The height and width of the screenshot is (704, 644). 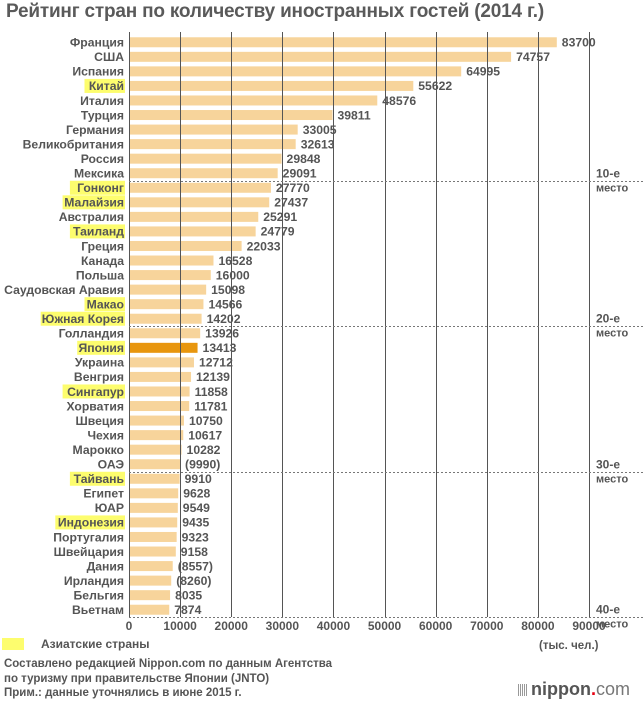 What do you see at coordinates (111, 465) in the screenshot?
I see `category-label: ОАЭ` at bounding box center [111, 465].